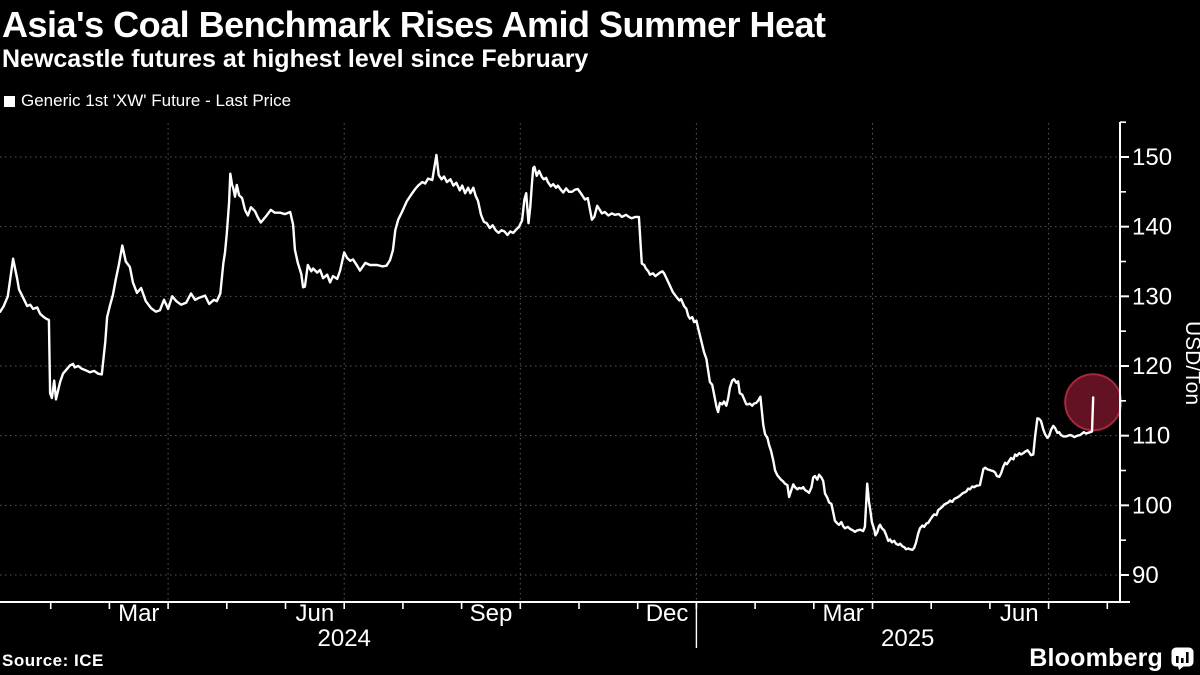 This screenshot has height=675, width=1200. I want to click on bloomberg-bar-chart-icon, so click(1182, 658).